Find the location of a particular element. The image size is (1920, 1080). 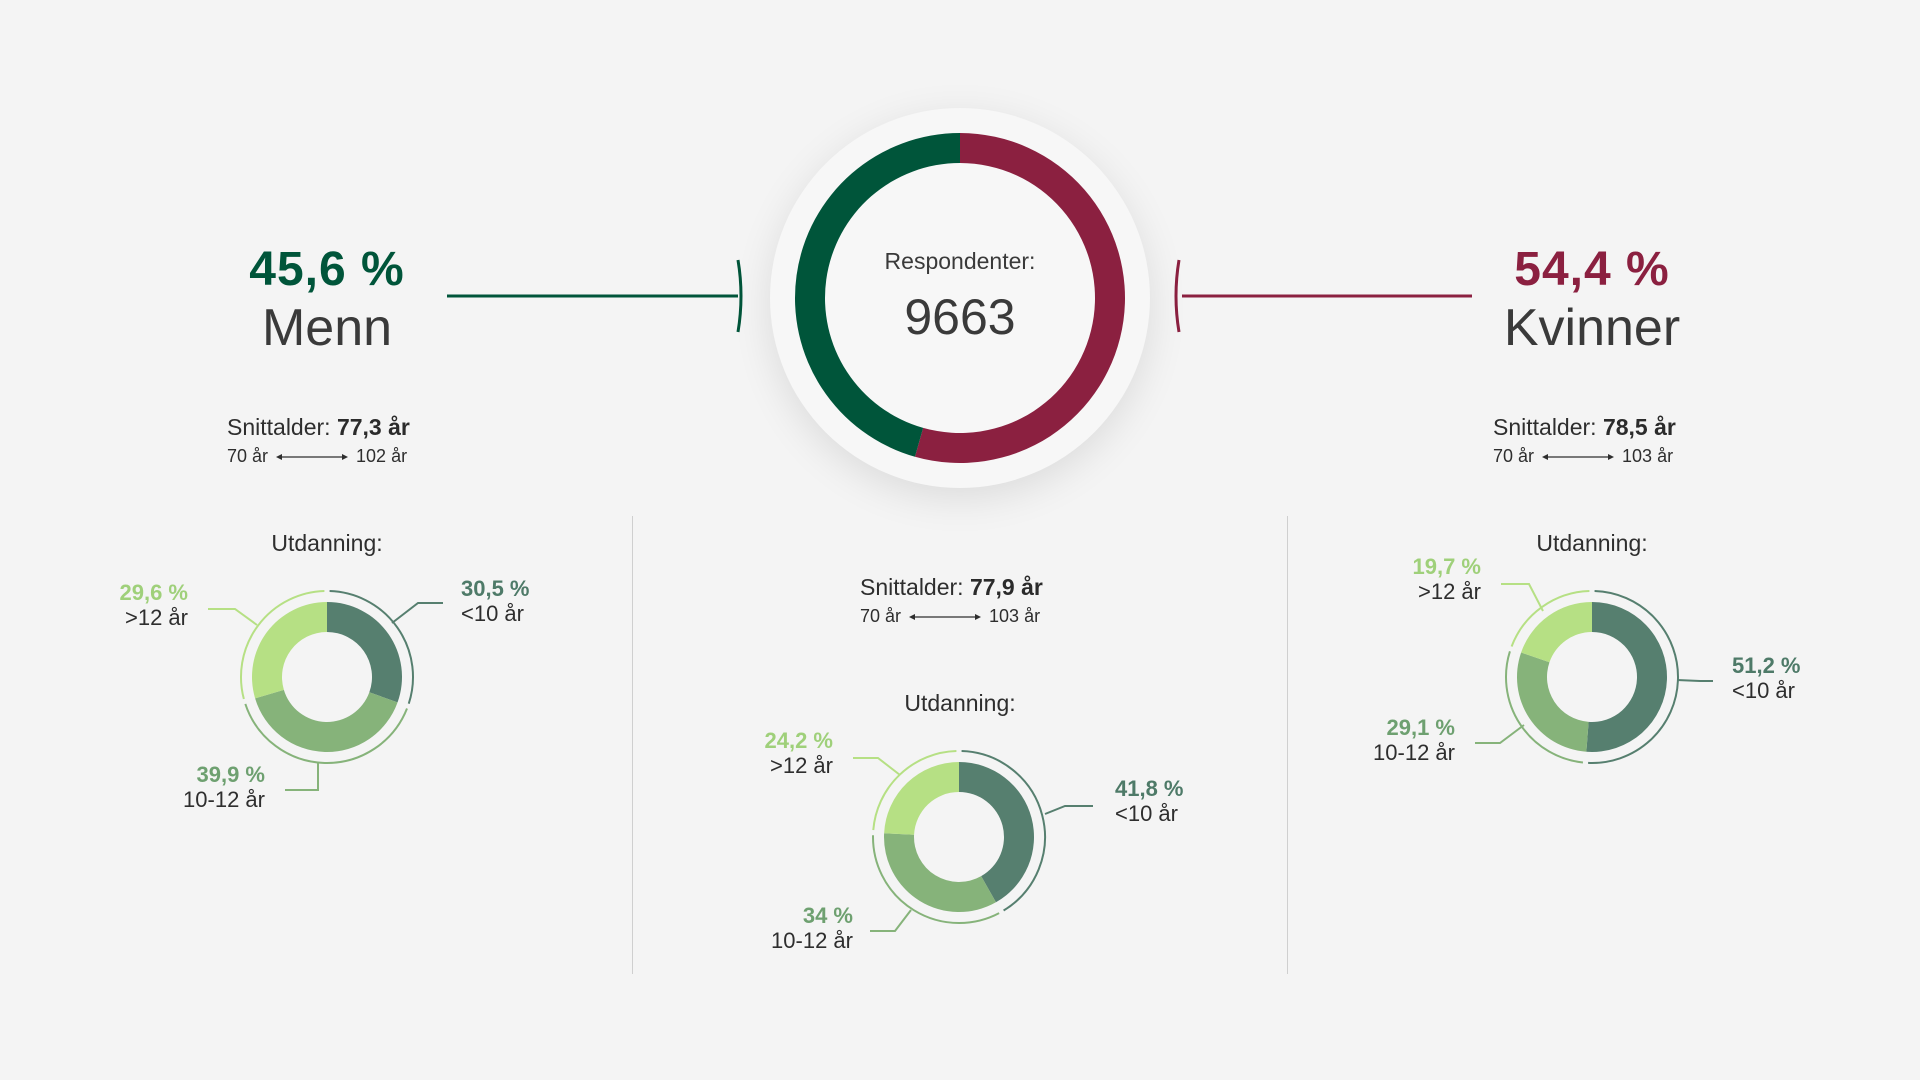

women-edu-title: Utdanning: is located at coordinates (1592, 543).